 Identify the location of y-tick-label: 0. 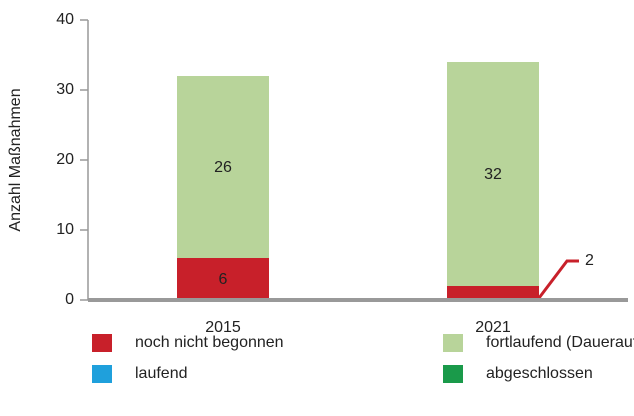
(69, 299).